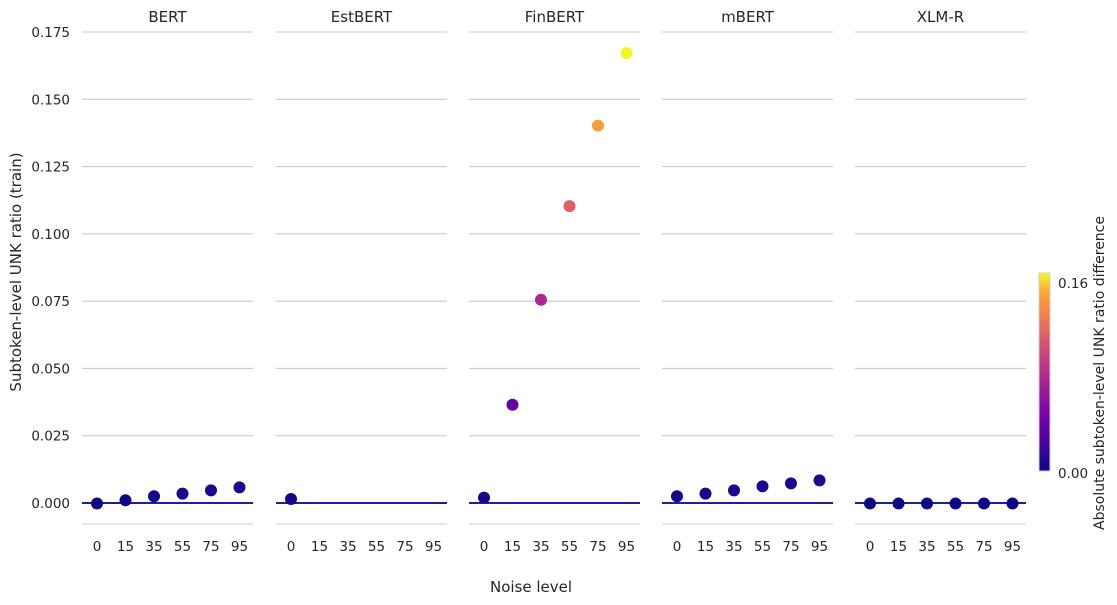  What do you see at coordinates (50, 437) in the screenshot?
I see `y-tick-label: 0.025` at bounding box center [50, 437].